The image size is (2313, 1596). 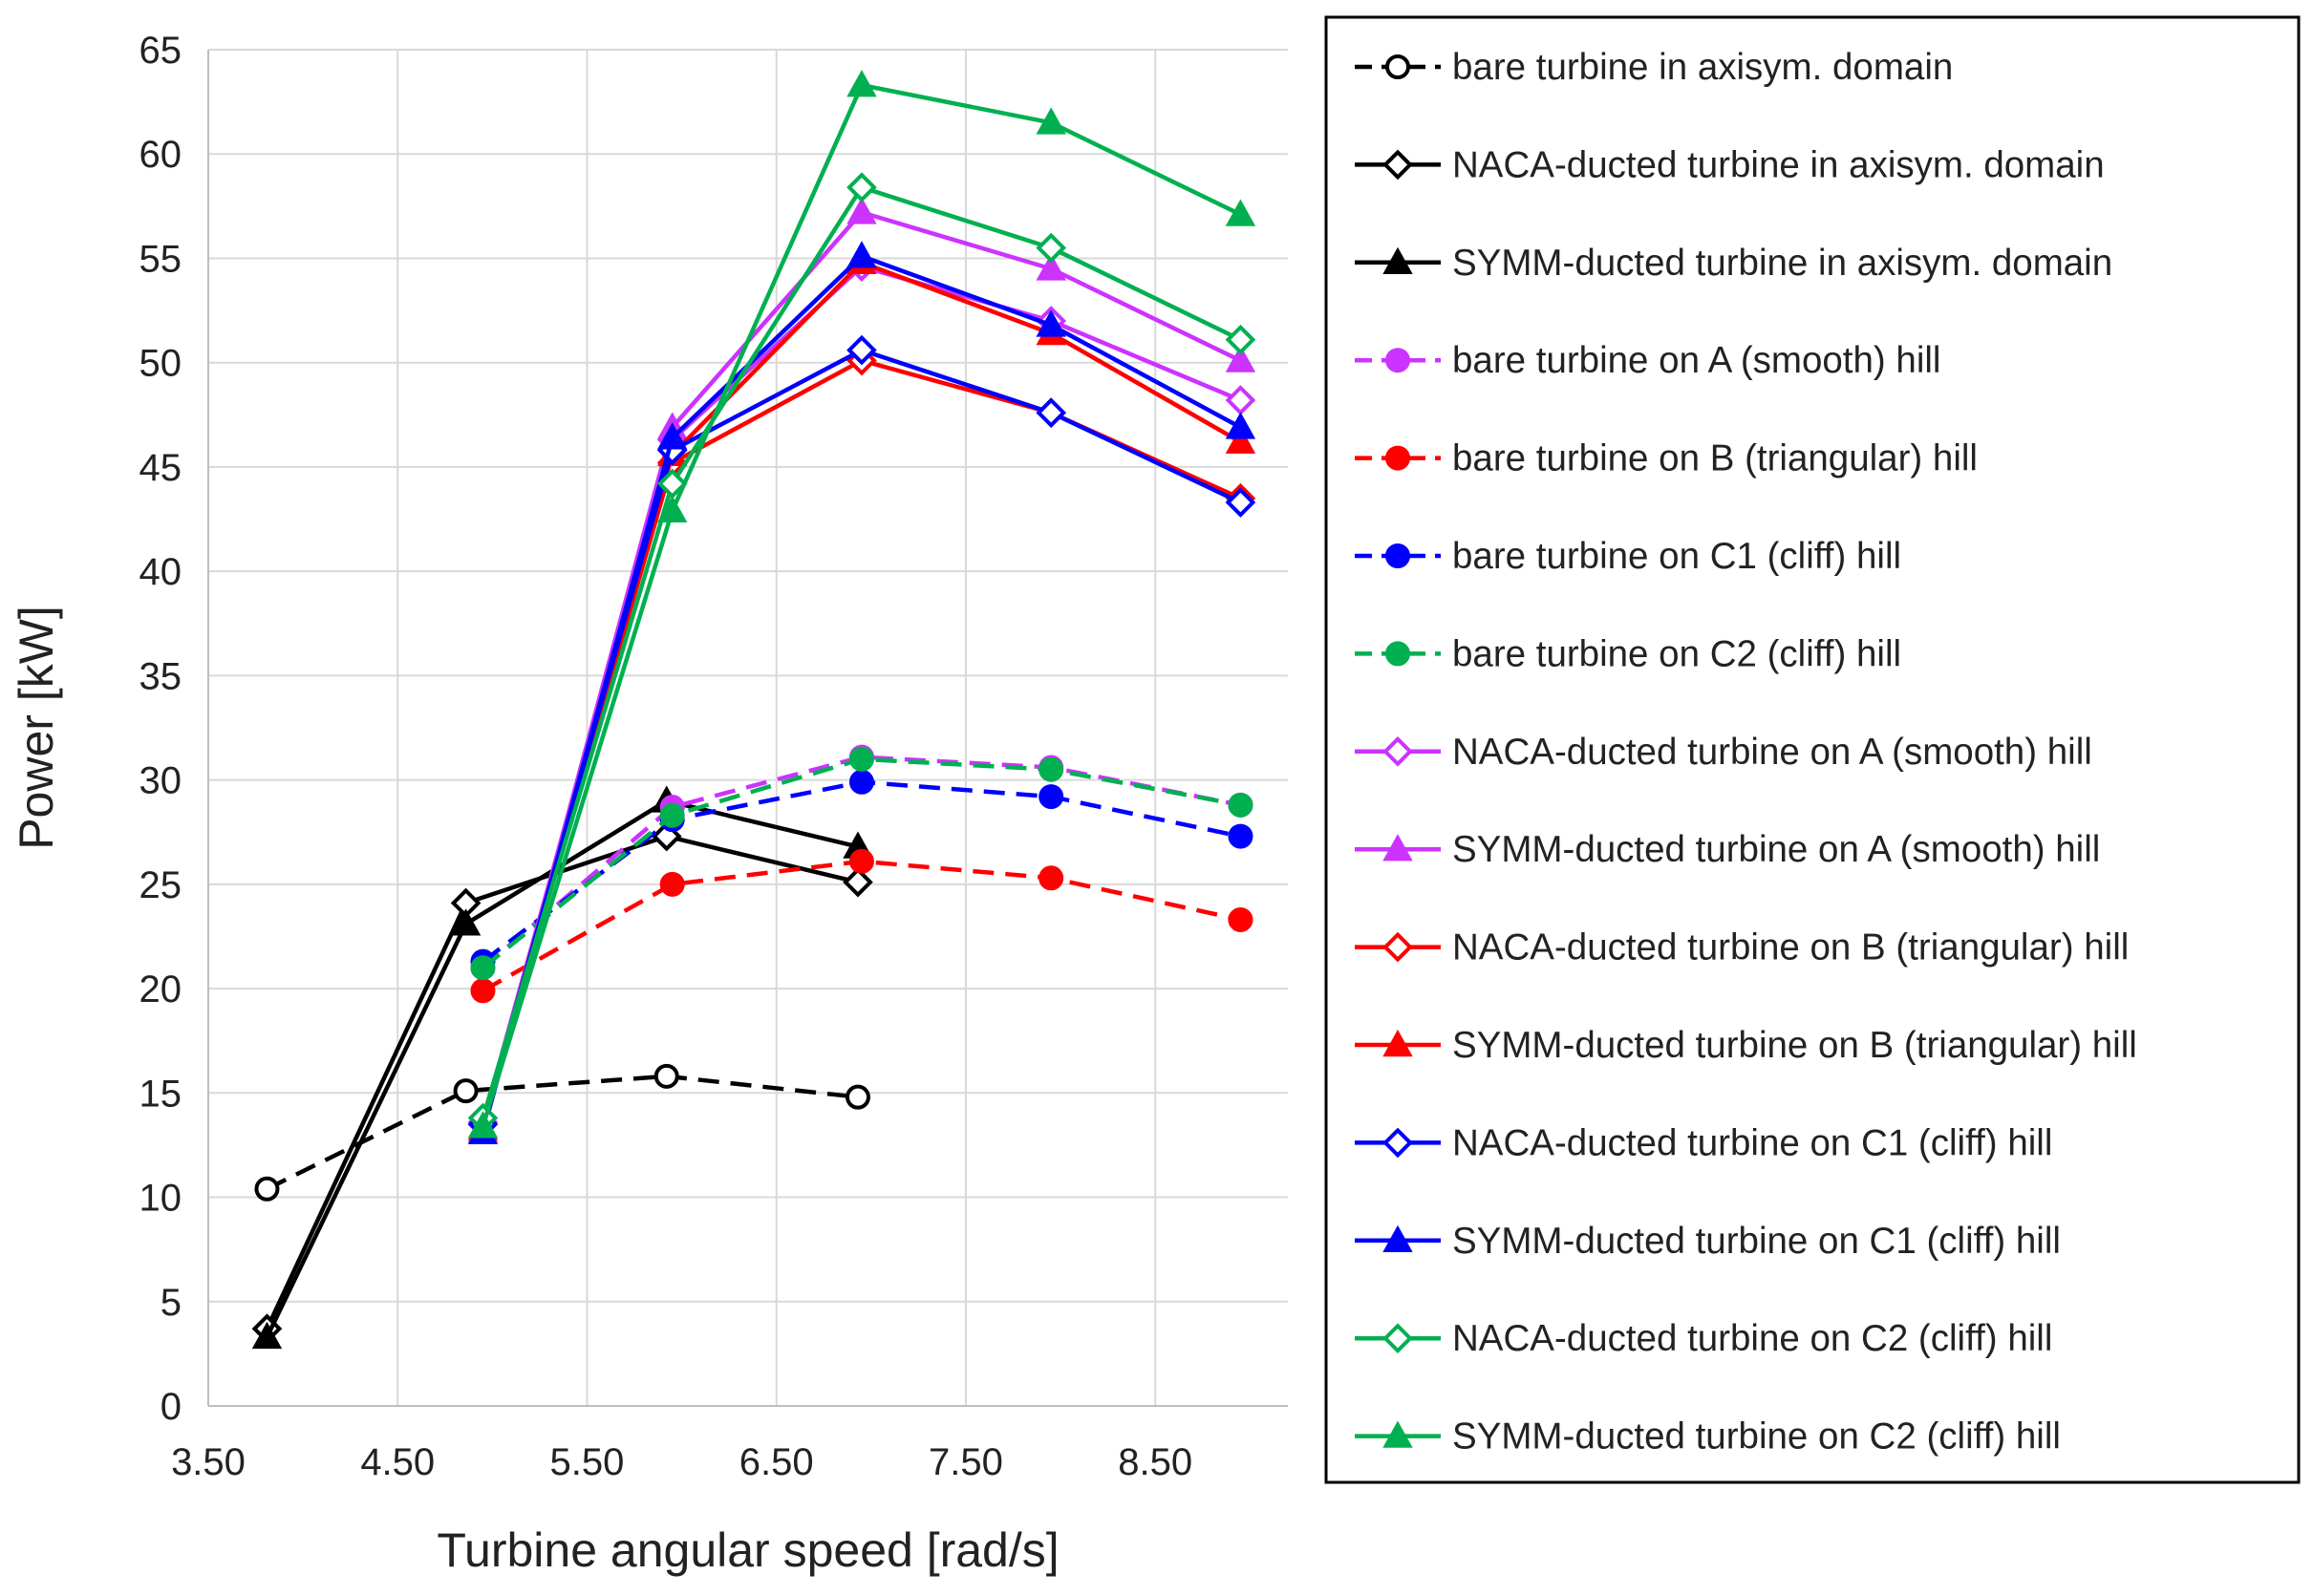 I want to click on series-bare-turbine-on-c2-cliff-hill, so click(x=862, y=863).